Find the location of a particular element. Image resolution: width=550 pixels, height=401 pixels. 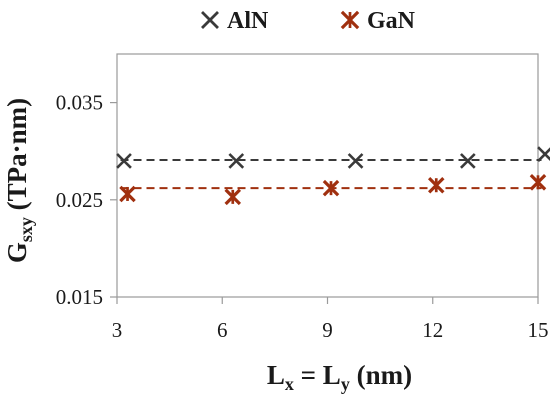

x-tick-label: 15 is located at coordinates (538, 330).